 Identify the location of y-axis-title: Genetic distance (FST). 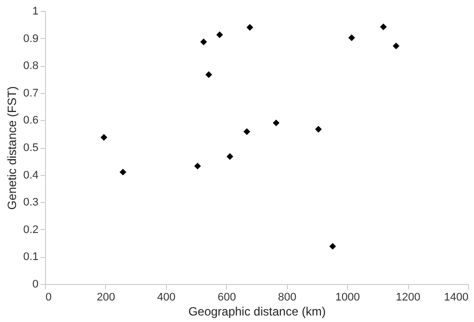
(12, 148).